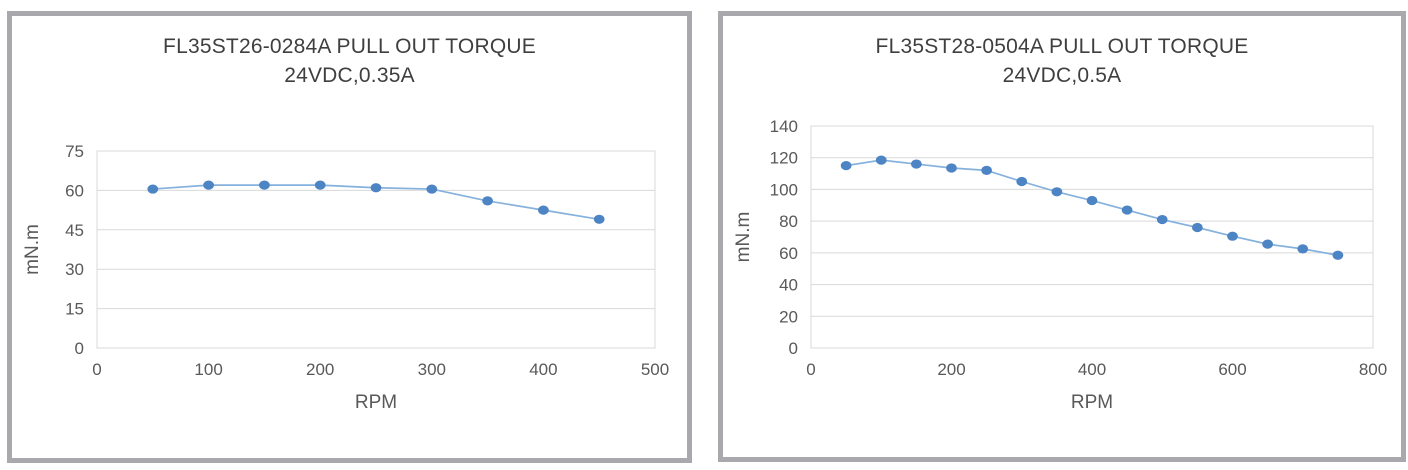 This screenshot has height=470, width=1408. Describe the element at coordinates (655, 369) in the screenshot. I see `x-tick-label: 500` at that location.